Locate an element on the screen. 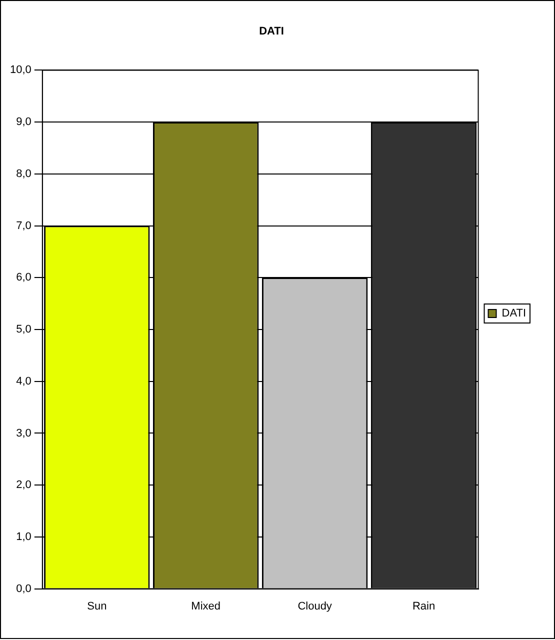 This screenshot has width=555, height=640. y-tick-label: 0,0 is located at coordinates (24, 588).